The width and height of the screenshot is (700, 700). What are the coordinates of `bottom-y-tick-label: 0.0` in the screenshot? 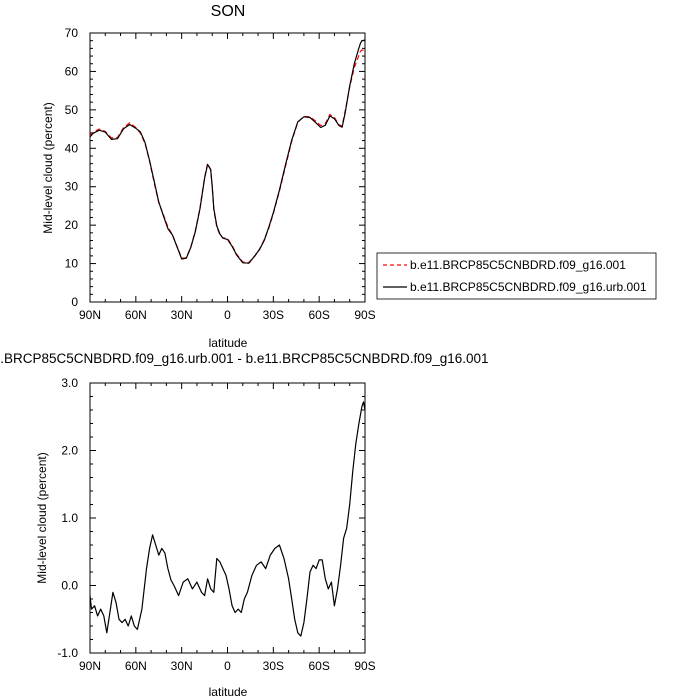 It's located at (69, 586).